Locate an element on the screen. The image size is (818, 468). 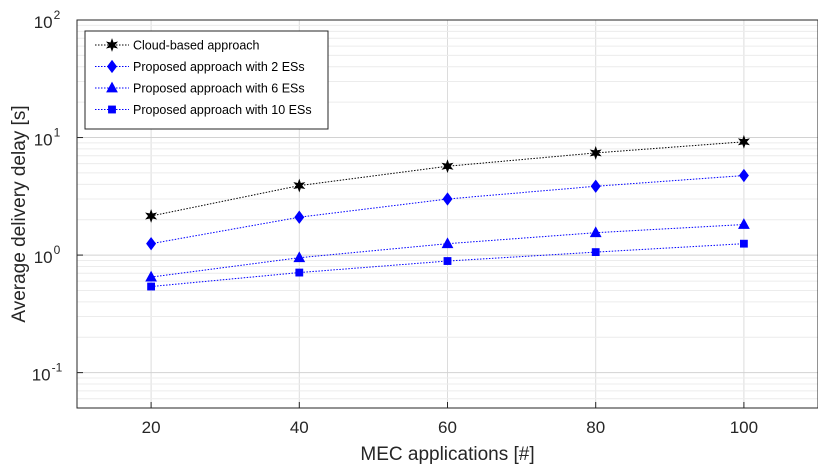
legend-item: Proposed approach with 10 ESs is located at coordinates (203, 110).